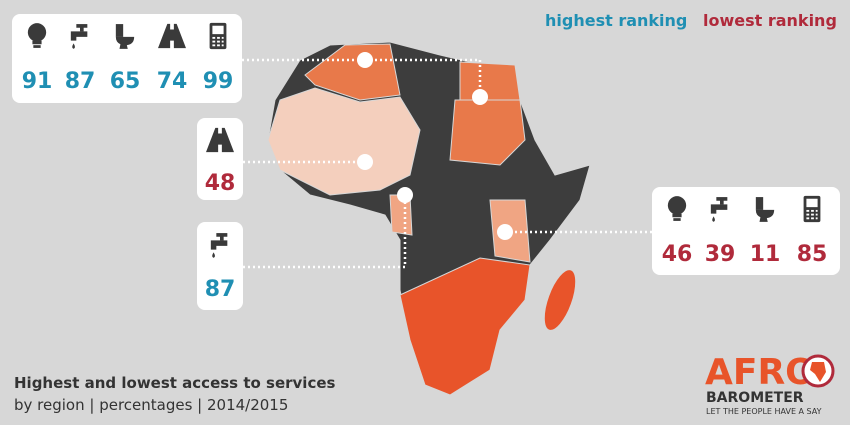  I want to click on logo-name: AFRO, so click(760, 372).